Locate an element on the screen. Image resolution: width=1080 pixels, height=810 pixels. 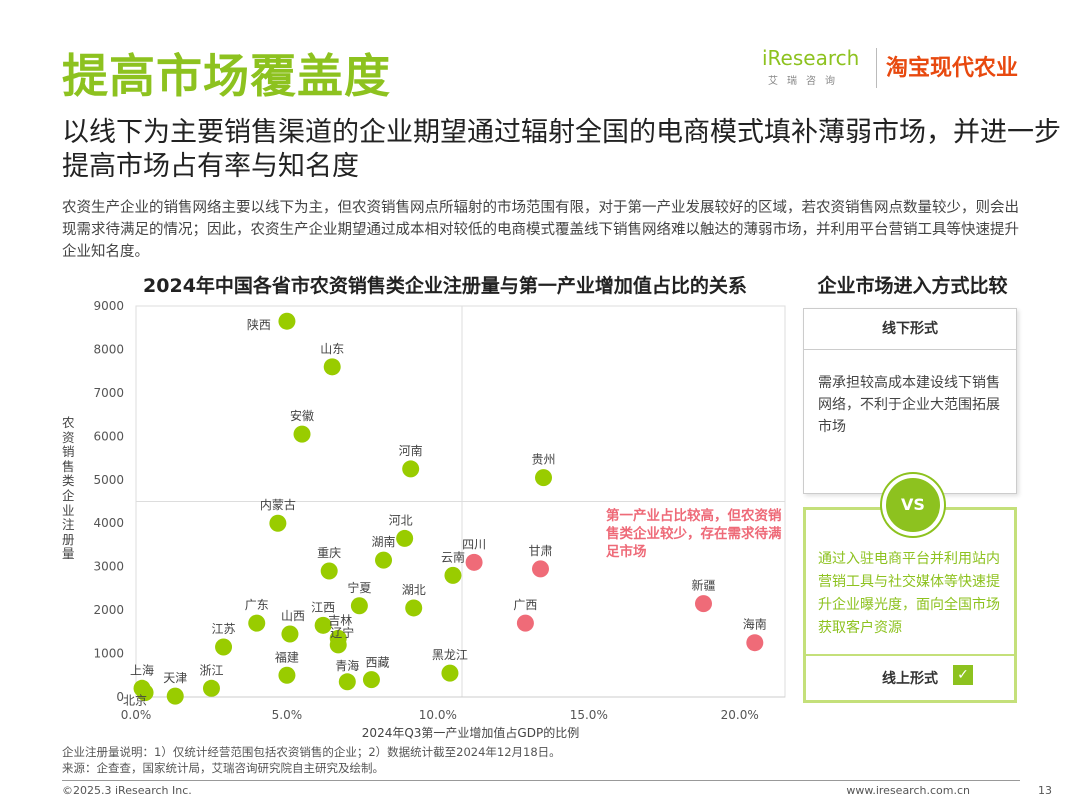
data-point-label: 浙江 is located at coordinates (211, 670).